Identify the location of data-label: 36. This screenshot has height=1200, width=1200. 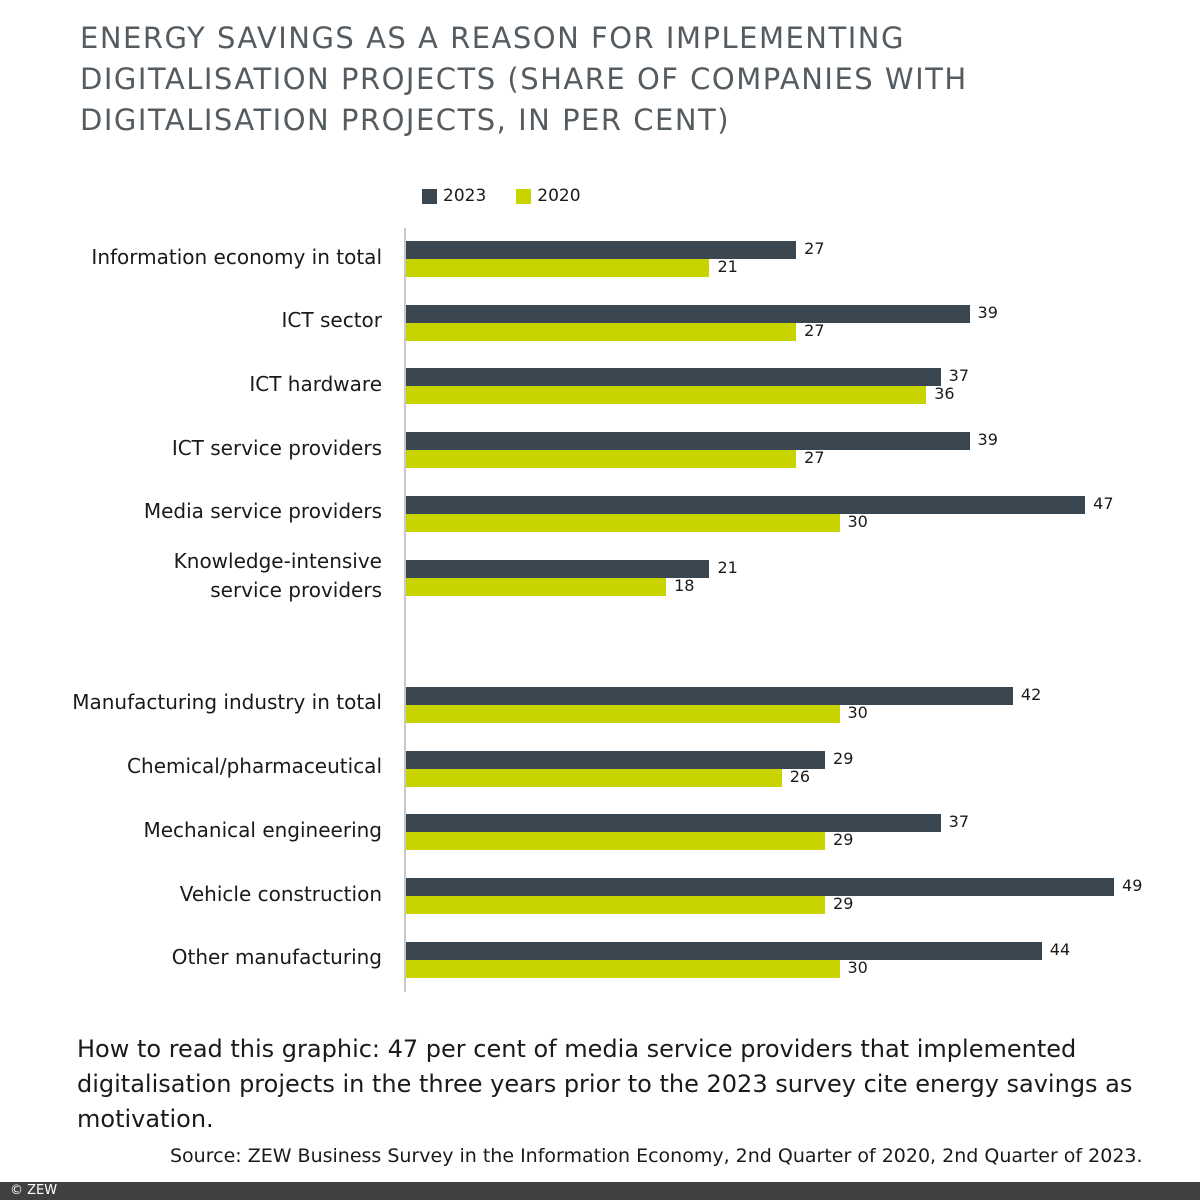
(944, 394).